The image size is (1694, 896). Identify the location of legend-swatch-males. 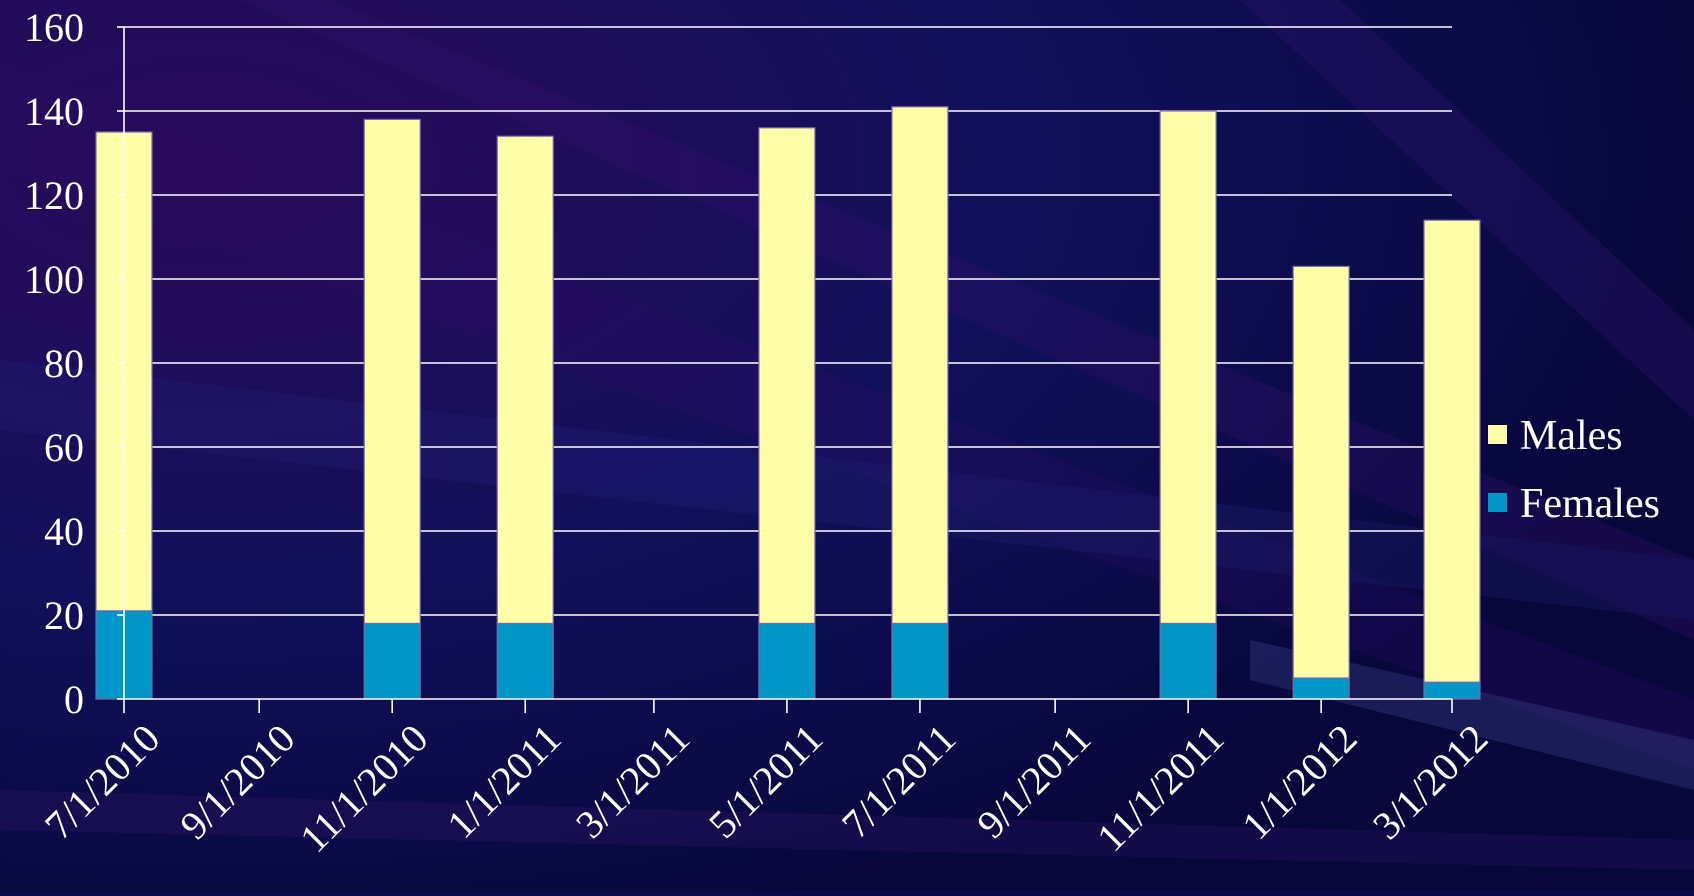
(1497, 434).